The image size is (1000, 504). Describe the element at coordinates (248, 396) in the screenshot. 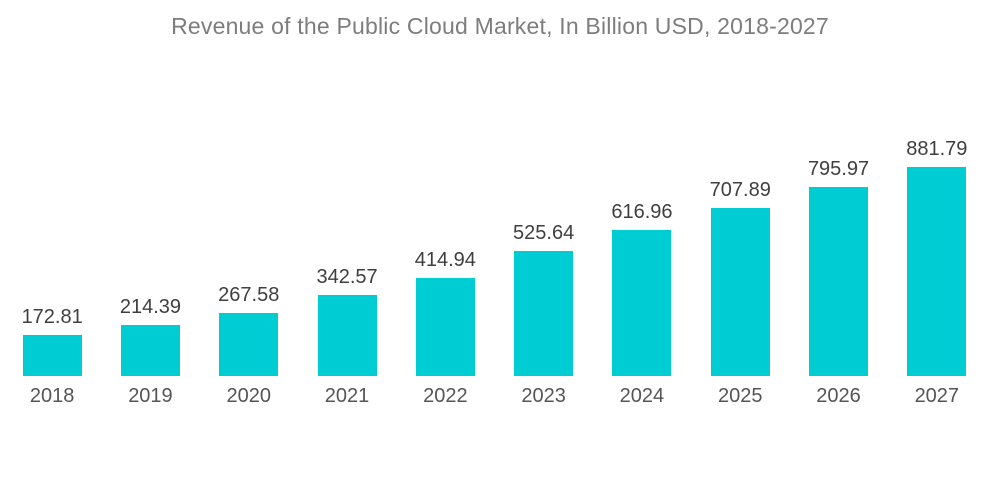

I see `x-axis-label: 2020` at that location.